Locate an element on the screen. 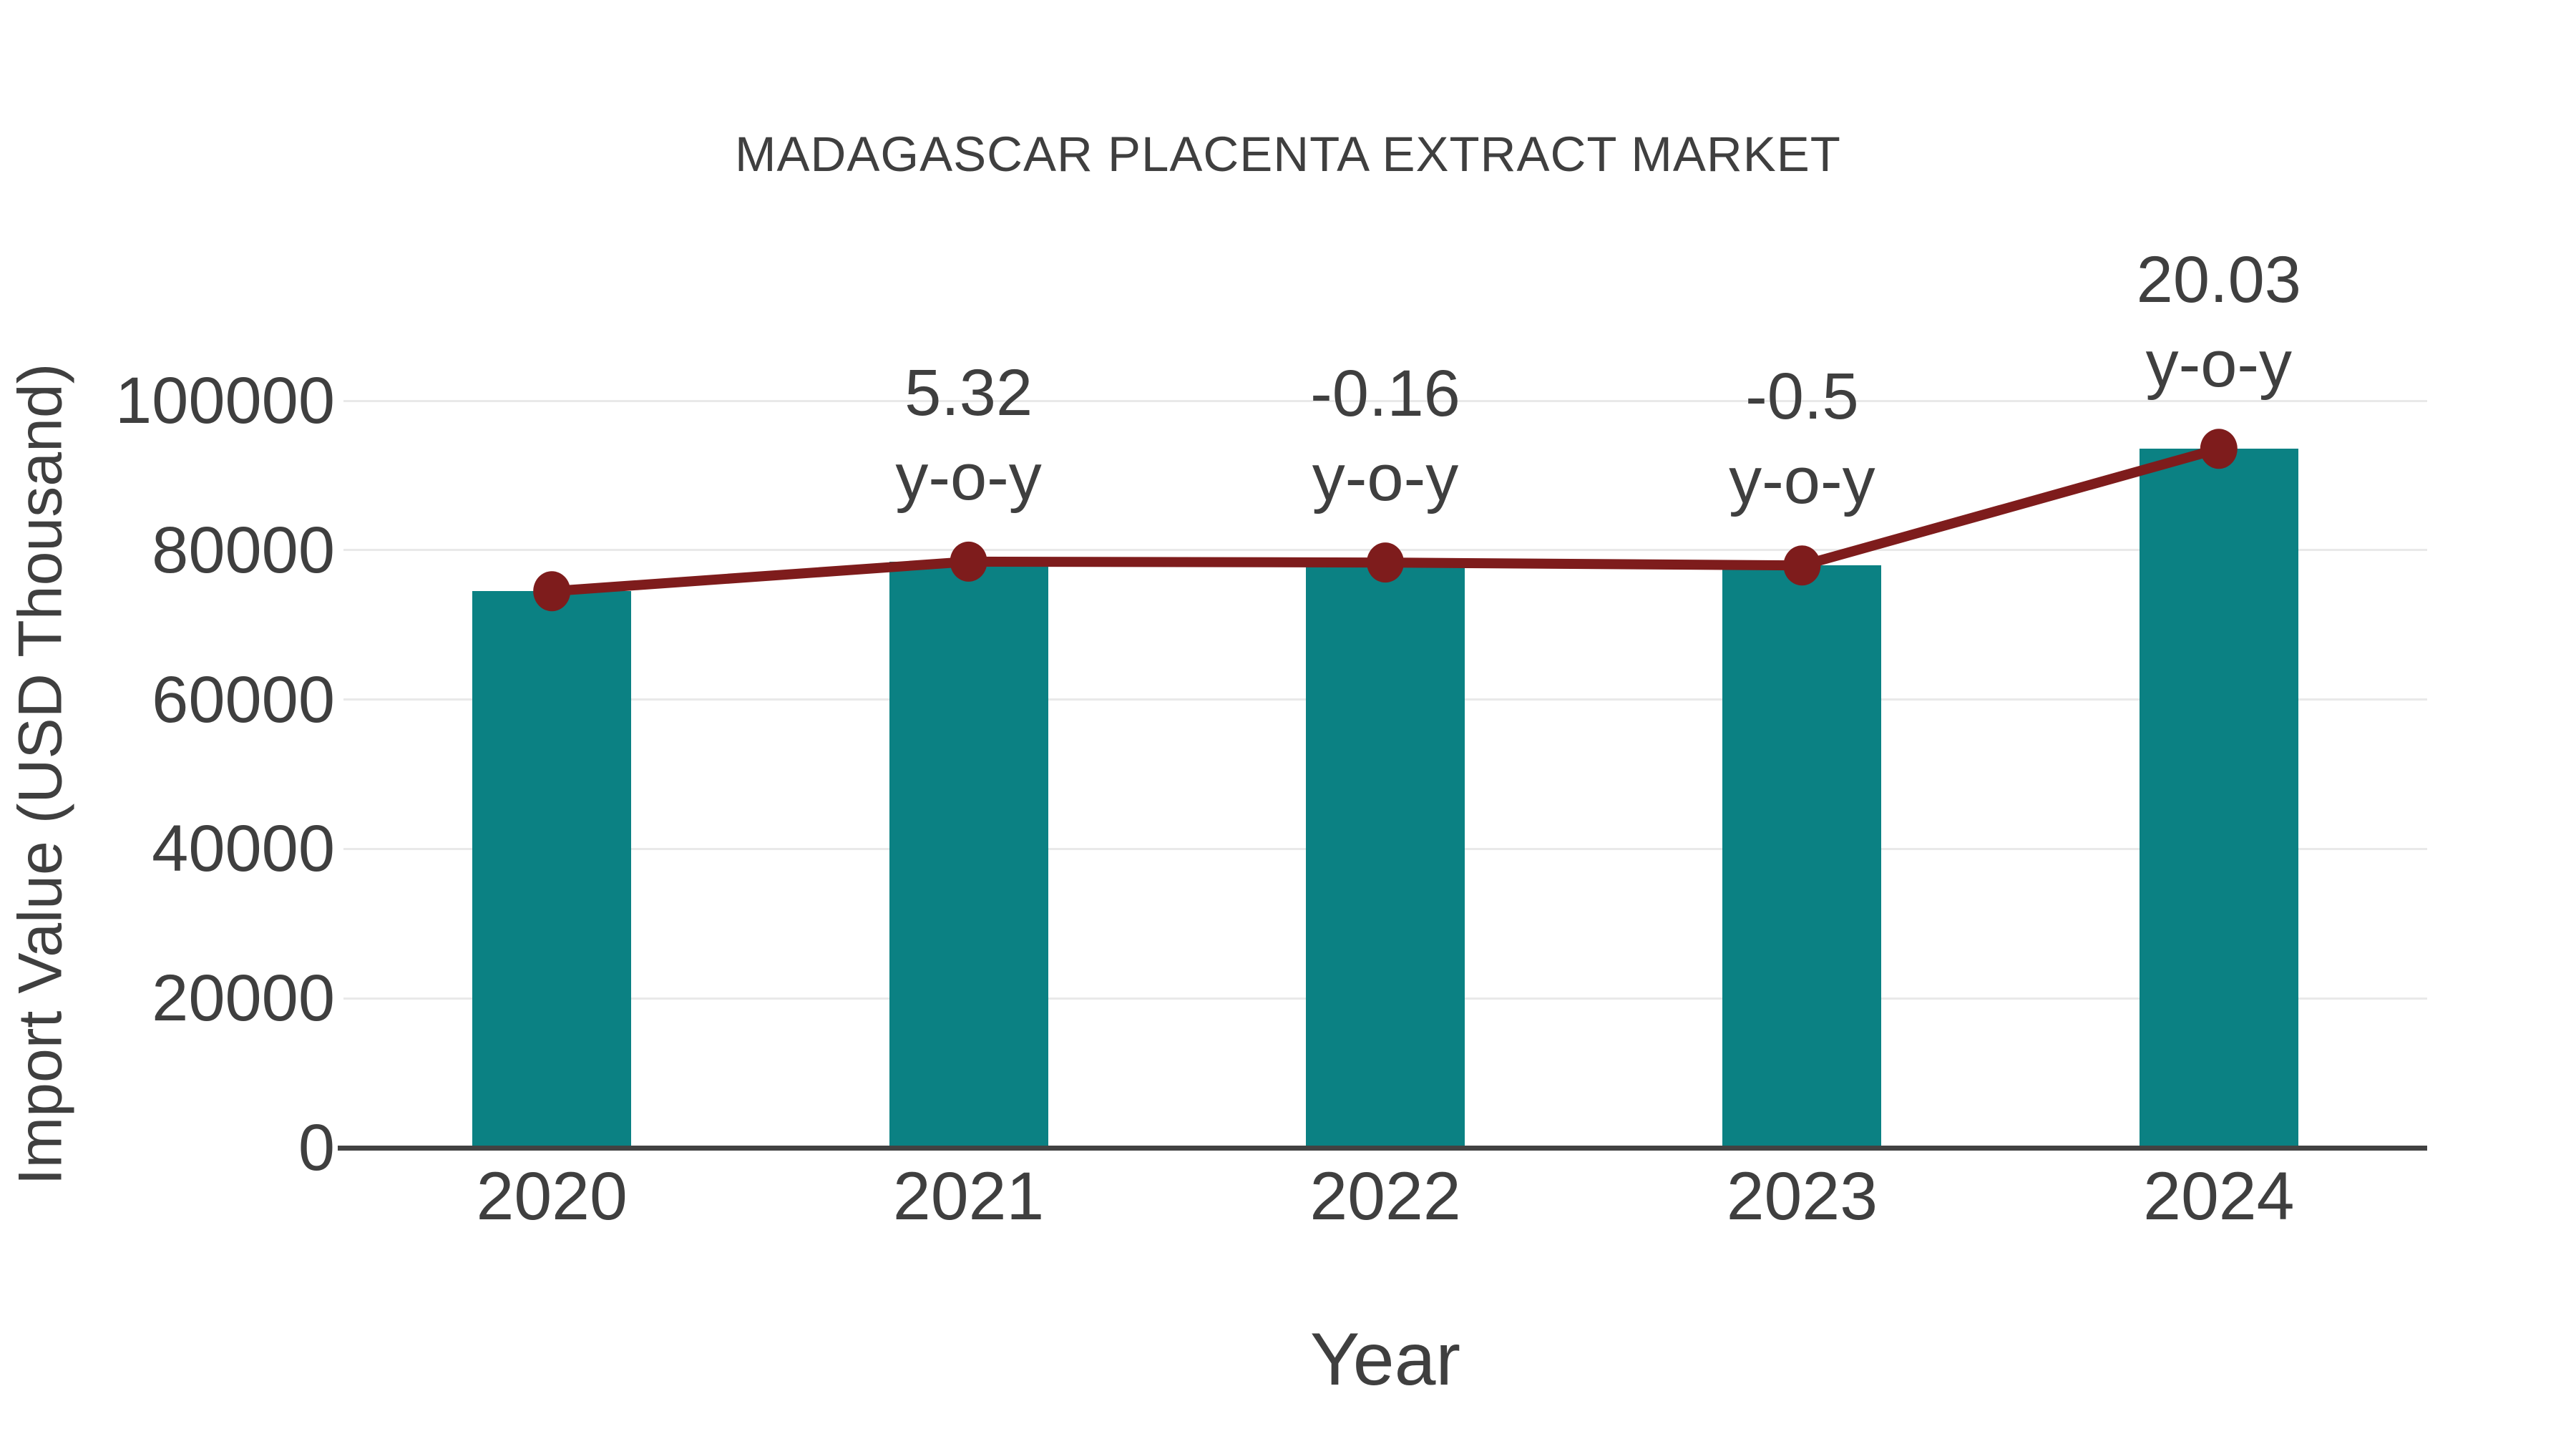 The width and height of the screenshot is (2576, 1449). x-axis-title: Year is located at coordinates (1385, 1359).